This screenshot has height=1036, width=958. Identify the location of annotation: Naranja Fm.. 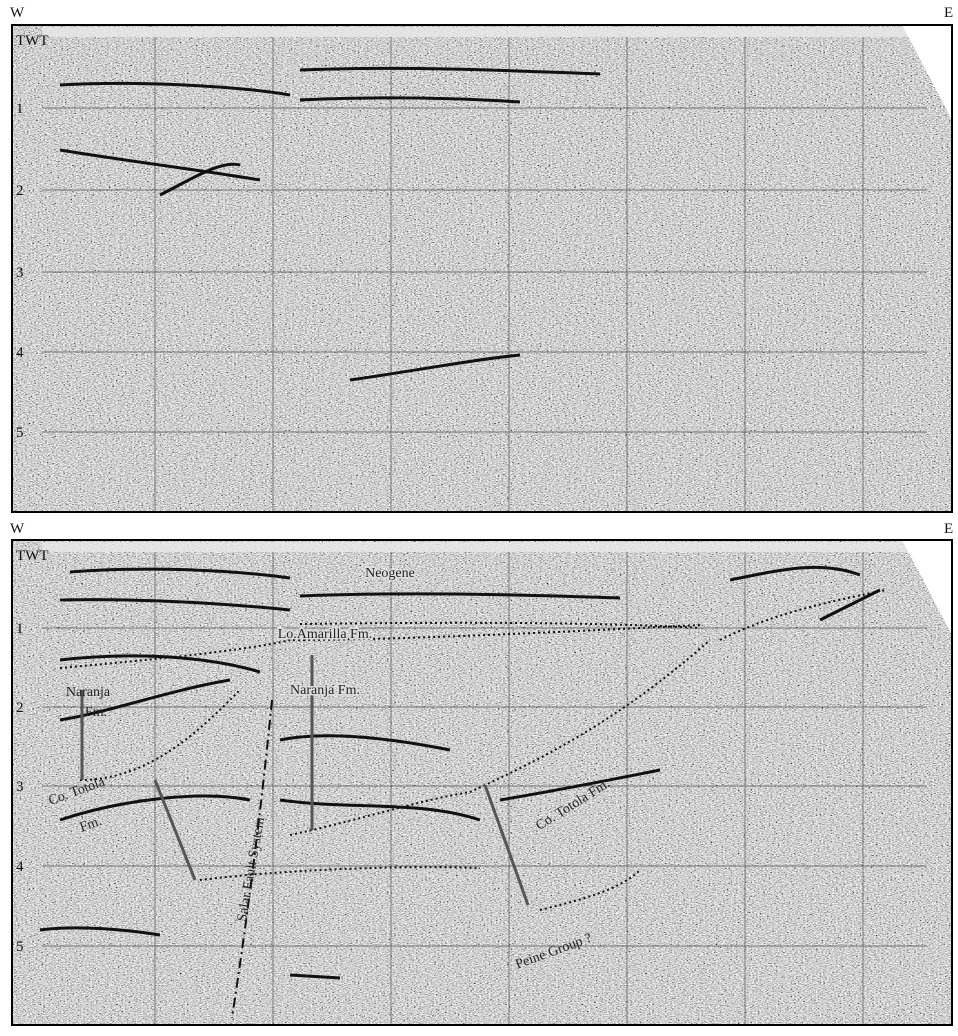
(325, 690).